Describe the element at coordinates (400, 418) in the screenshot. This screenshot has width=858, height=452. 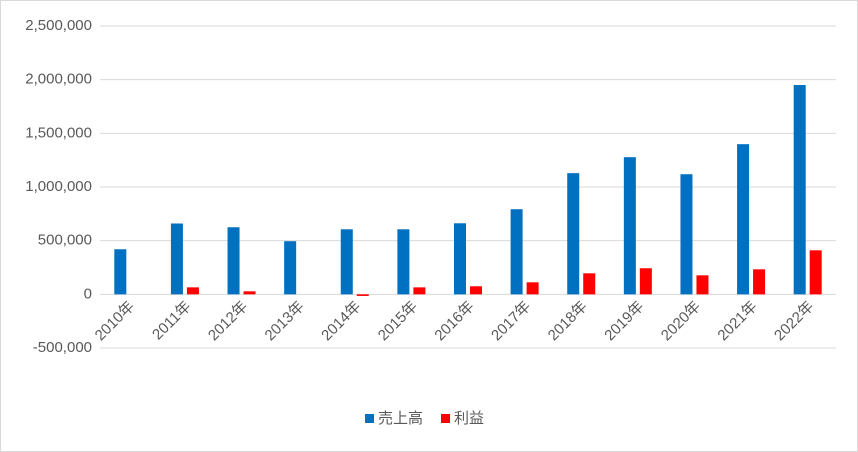
I see `legend-label: 売上高` at that location.